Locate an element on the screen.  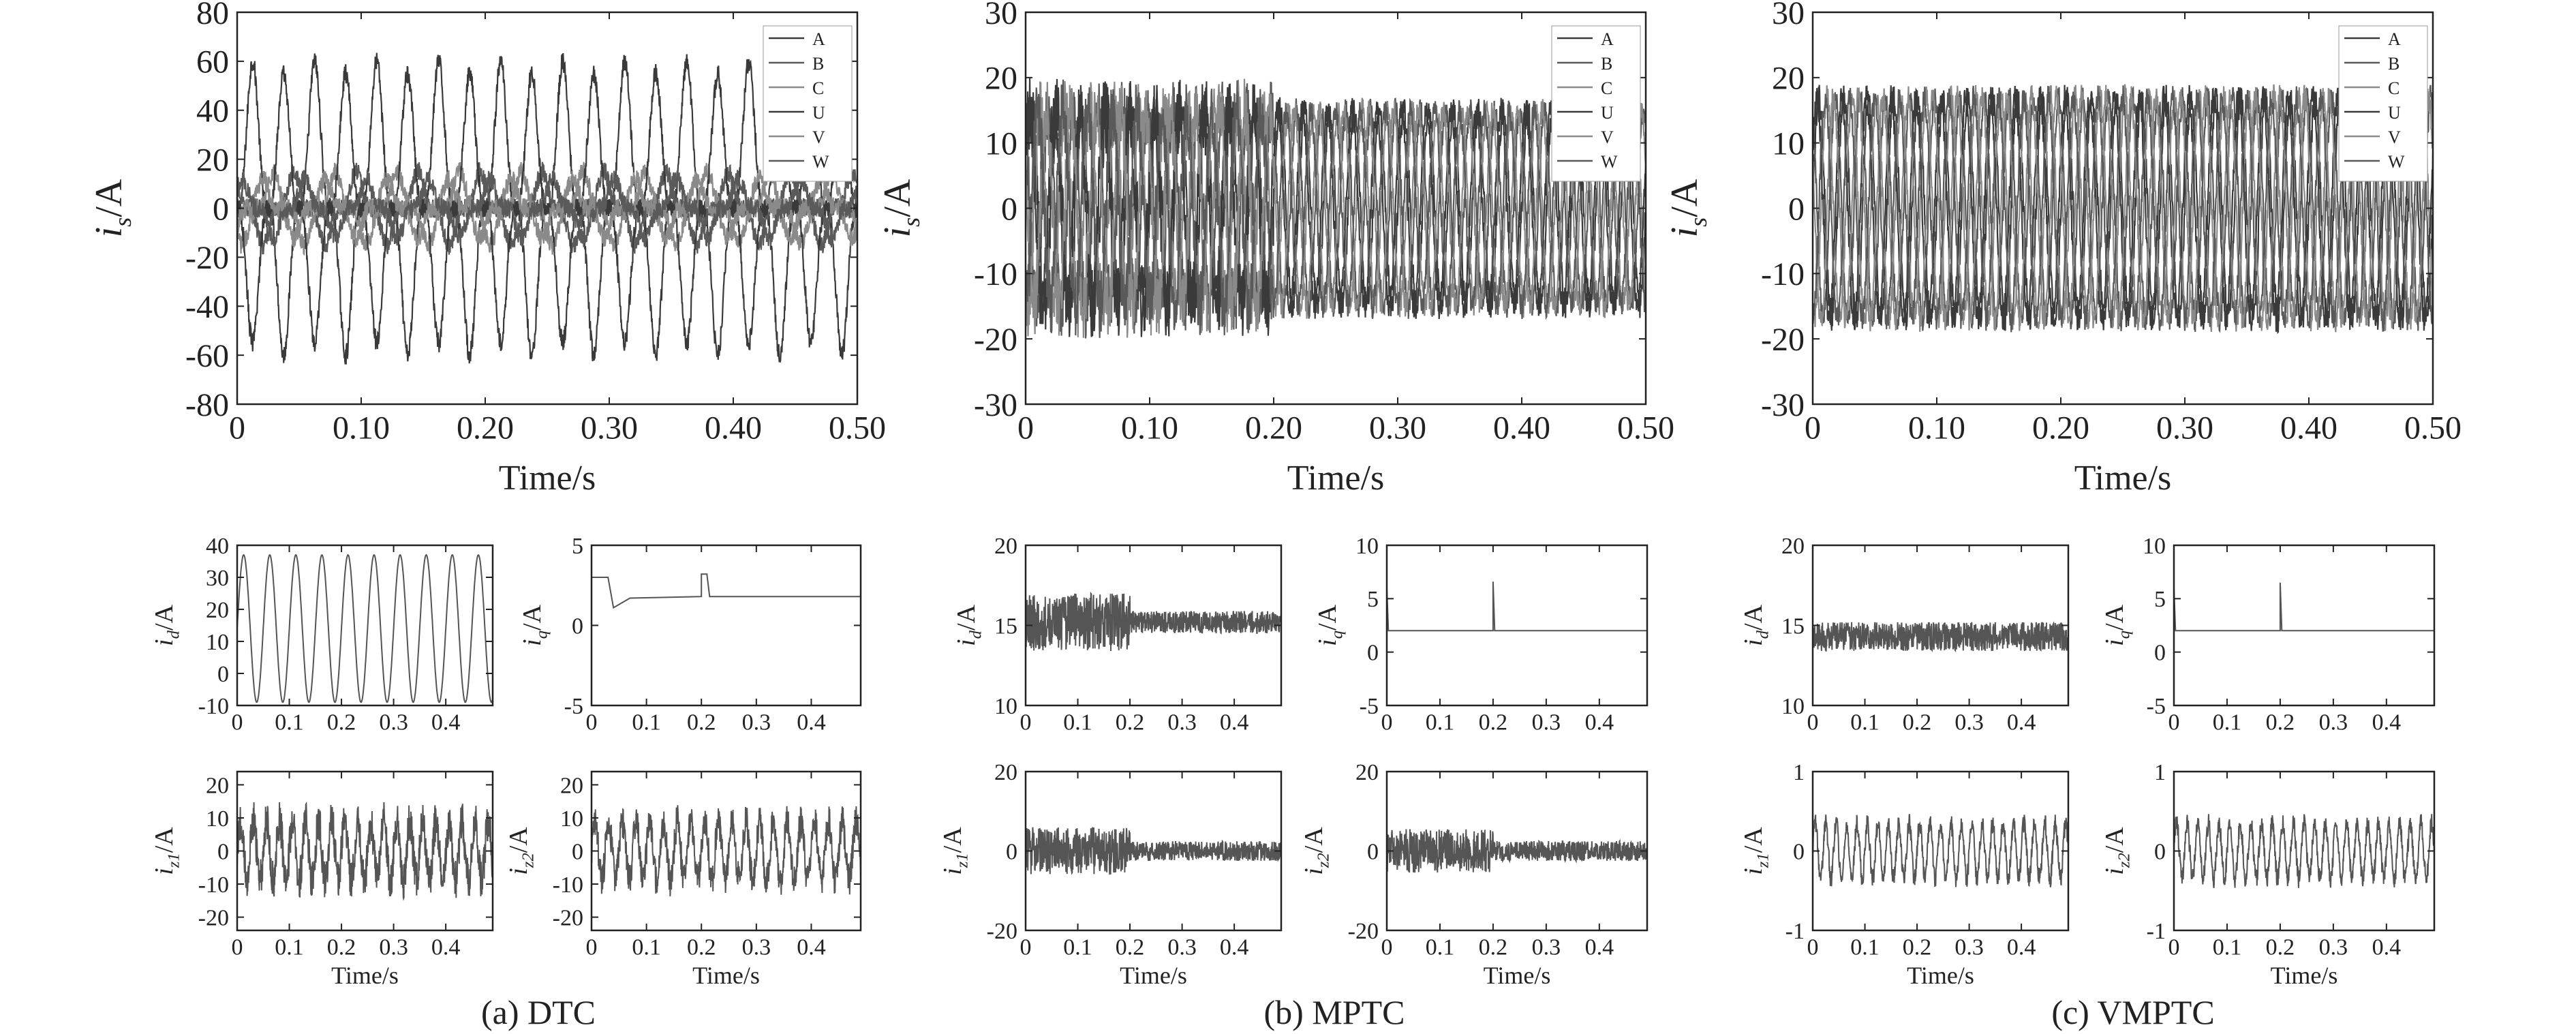
series-A is located at coordinates (547, 208).